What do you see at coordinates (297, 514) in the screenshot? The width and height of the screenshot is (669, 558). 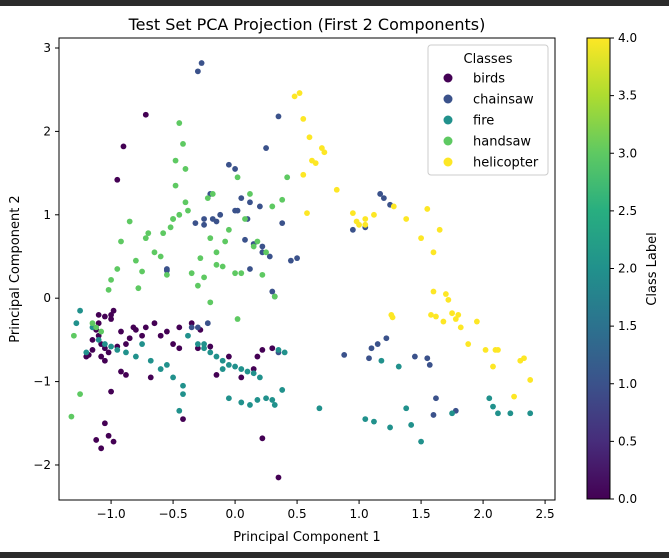 I see `x-tick-label: 0.5` at bounding box center [297, 514].